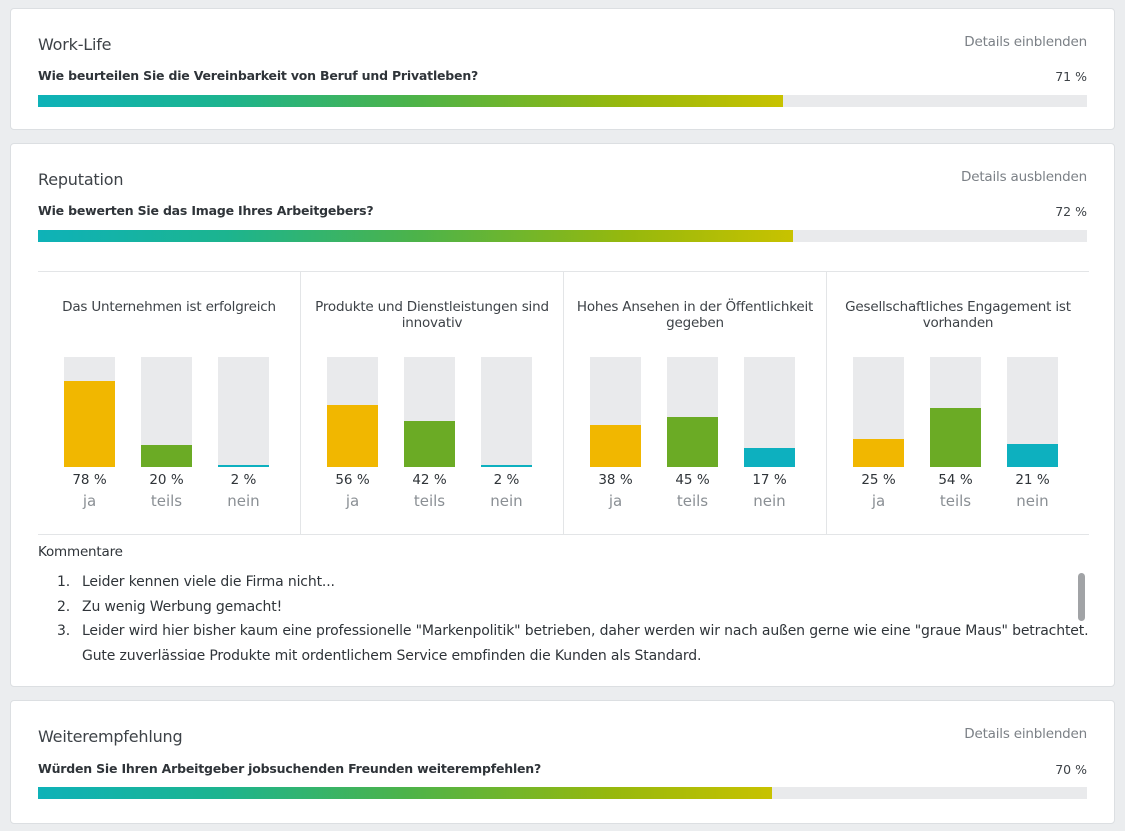  What do you see at coordinates (80, 552) in the screenshot?
I see `comments-heading: Kommentare` at bounding box center [80, 552].